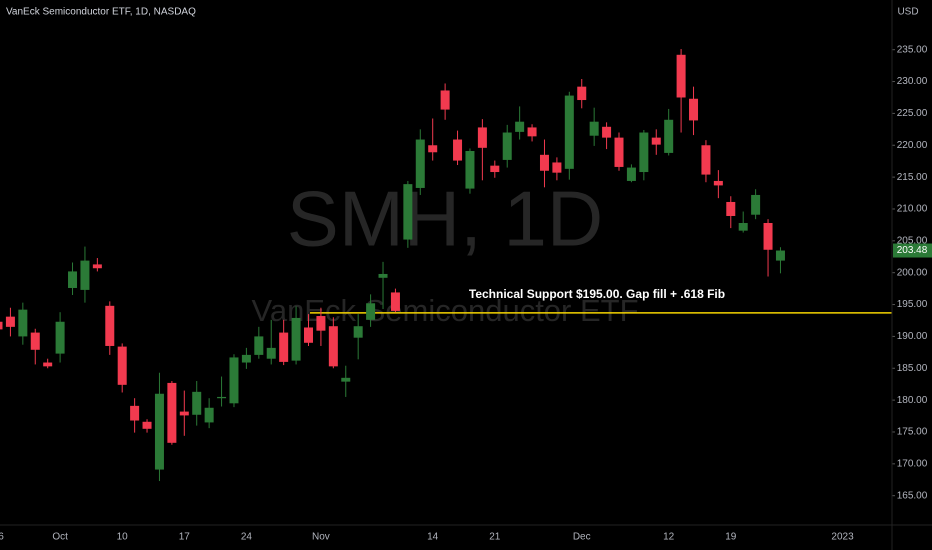 The width and height of the screenshot is (932, 550). I want to click on y-tick-label: 205.00, so click(912, 240).